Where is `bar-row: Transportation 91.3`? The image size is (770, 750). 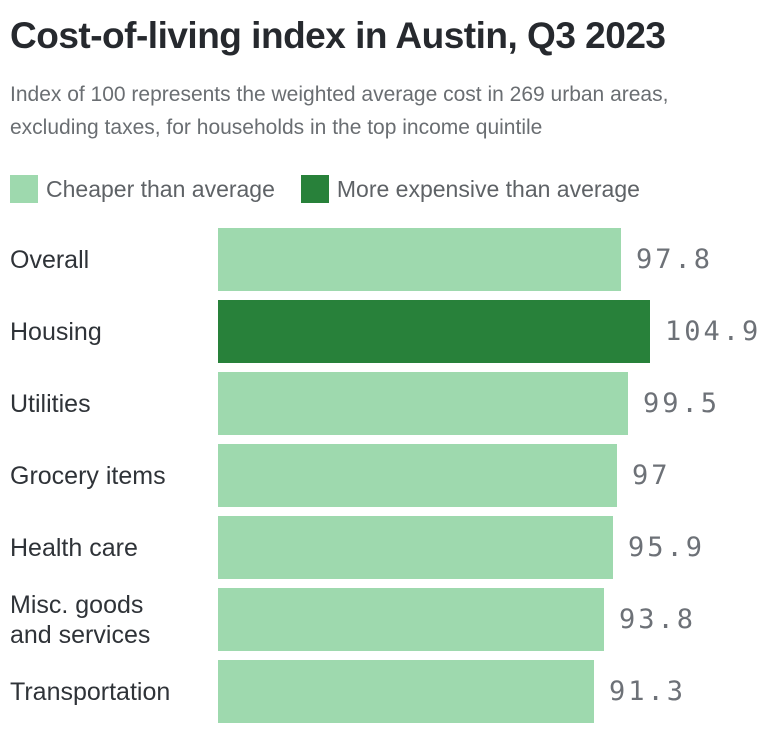
bar-row: Transportation 91.3 is located at coordinates (390, 691).